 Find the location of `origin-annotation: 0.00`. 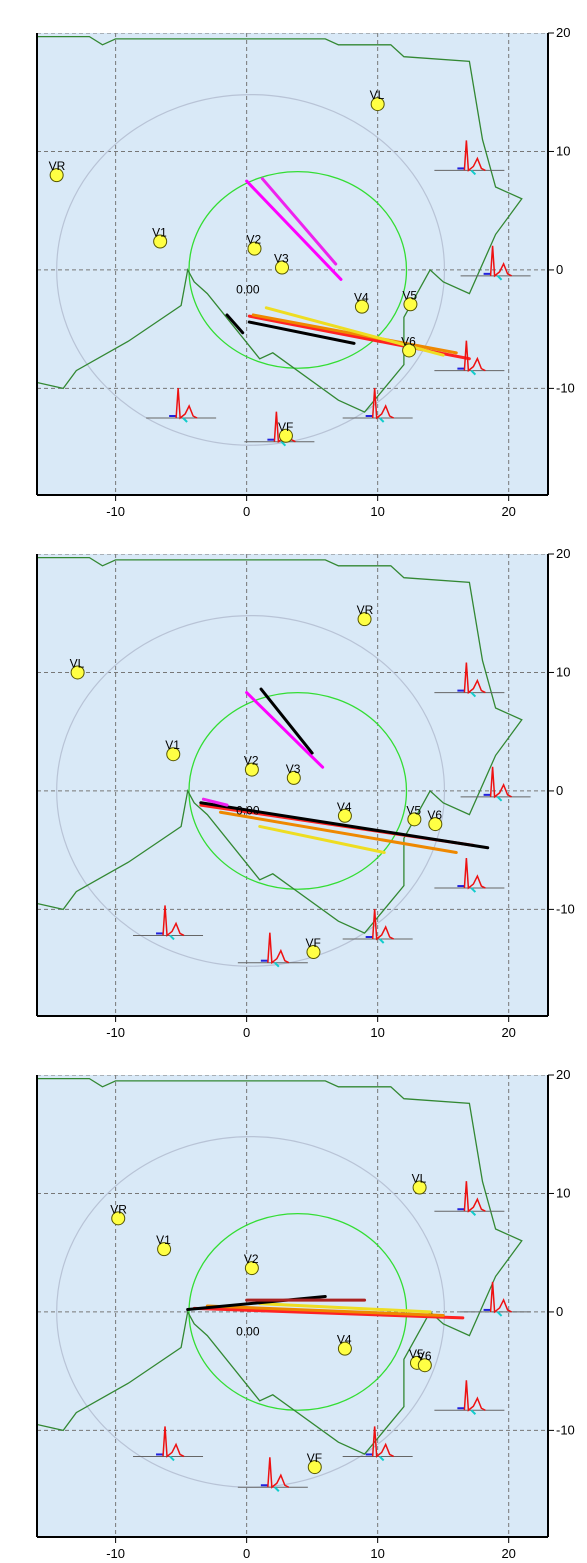

origin-annotation: 0.00 is located at coordinates (248, 811).